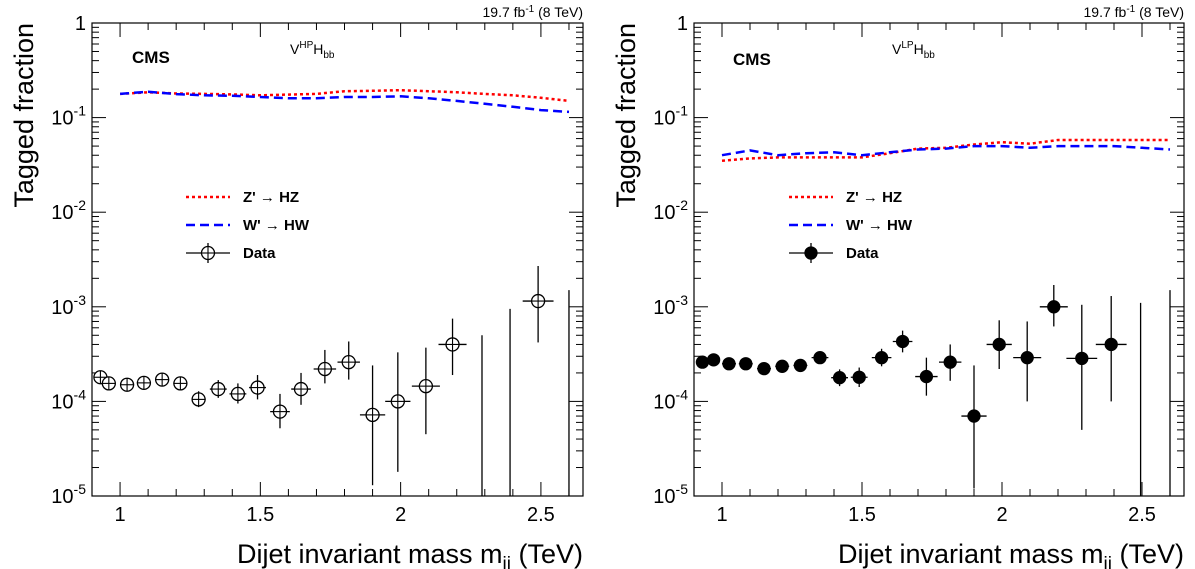  I want to click on y-tick-label: 10⁻⁴, so click(670, 399).